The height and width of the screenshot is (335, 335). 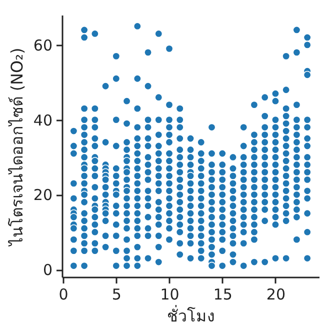 What do you see at coordinates (63, 295) in the screenshot?
I see `x-tick-label: 0` at bounding box center [63, 295].